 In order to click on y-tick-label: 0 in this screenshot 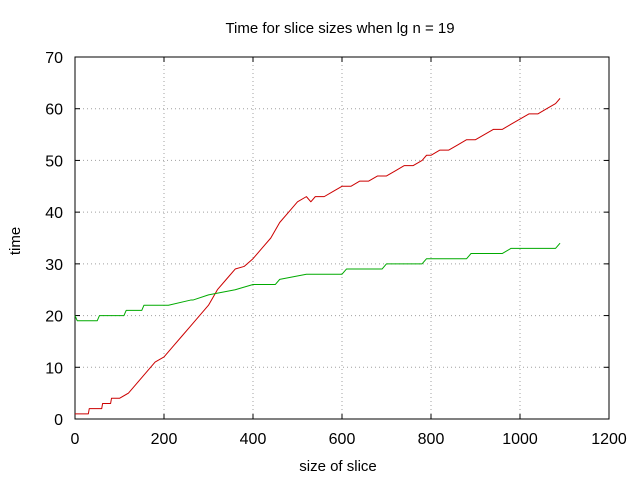, I will do `click(58, 420)`.